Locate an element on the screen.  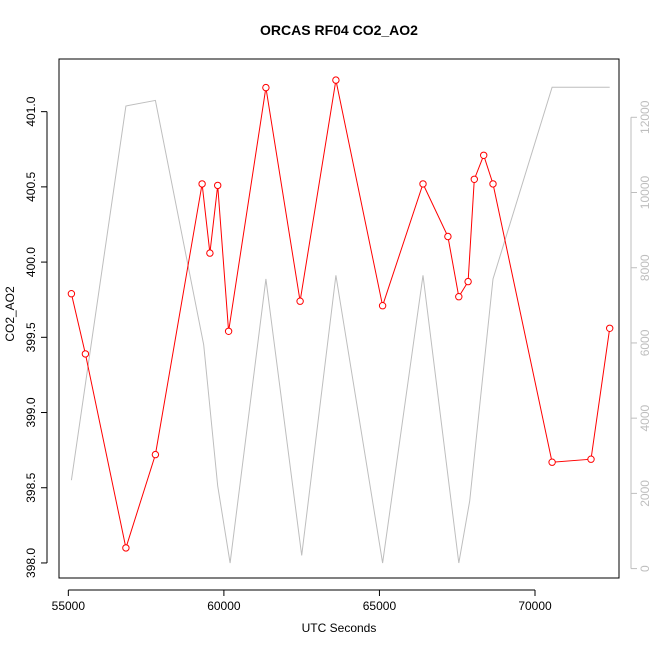
y-tick-label: 398.0 is located at coordinates (31, 563).